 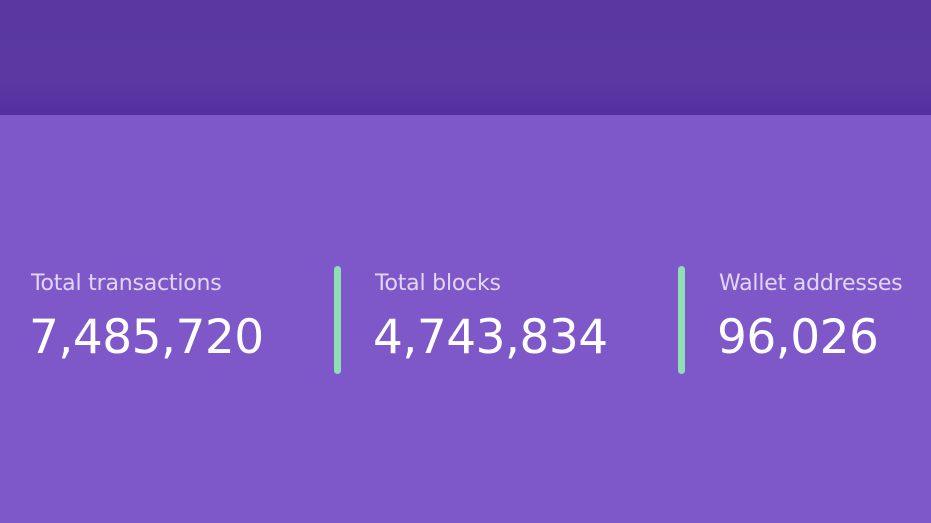 I want to click on stat-value: 96,026, so click(x=798, y=337).